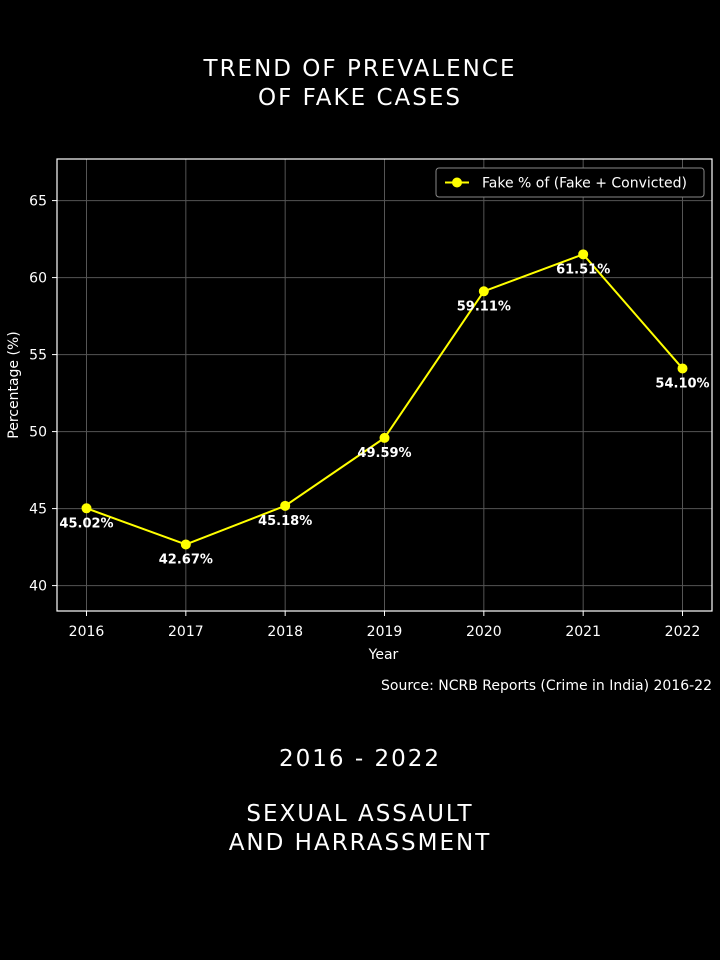 The height and width of the screenshot is (960, 720). I want to click on x-tick-label: 2021, so click(583, 632).